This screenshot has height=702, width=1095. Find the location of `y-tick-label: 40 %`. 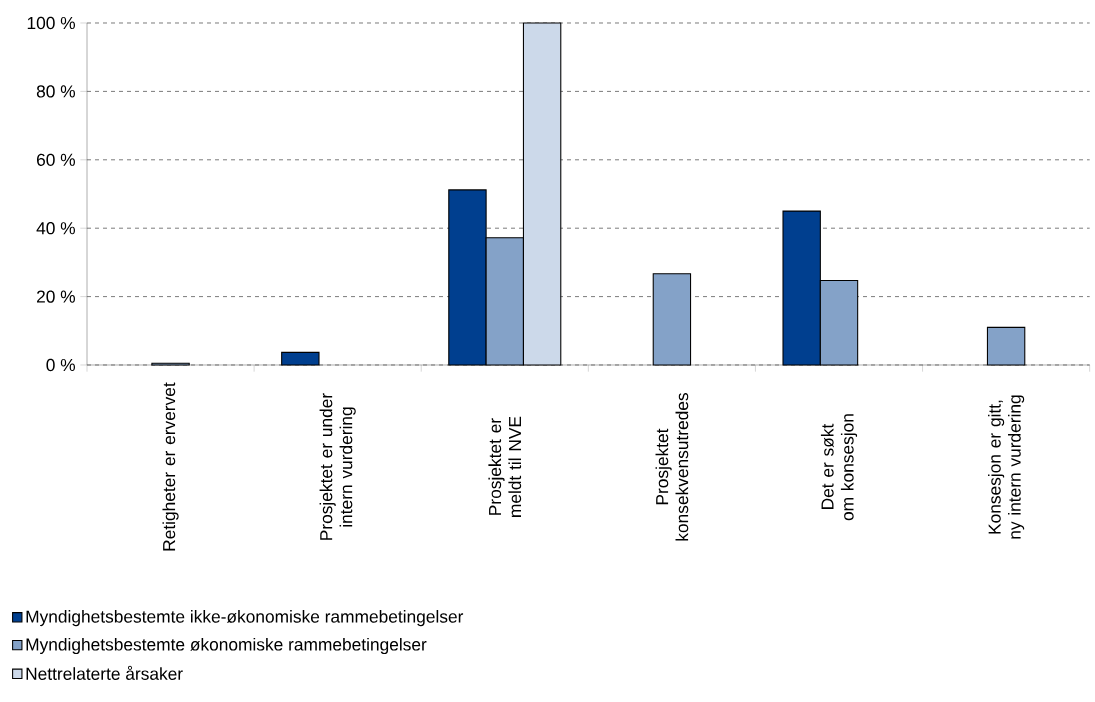

y-tick-label: 40 % is located at coordinates (55, 228).